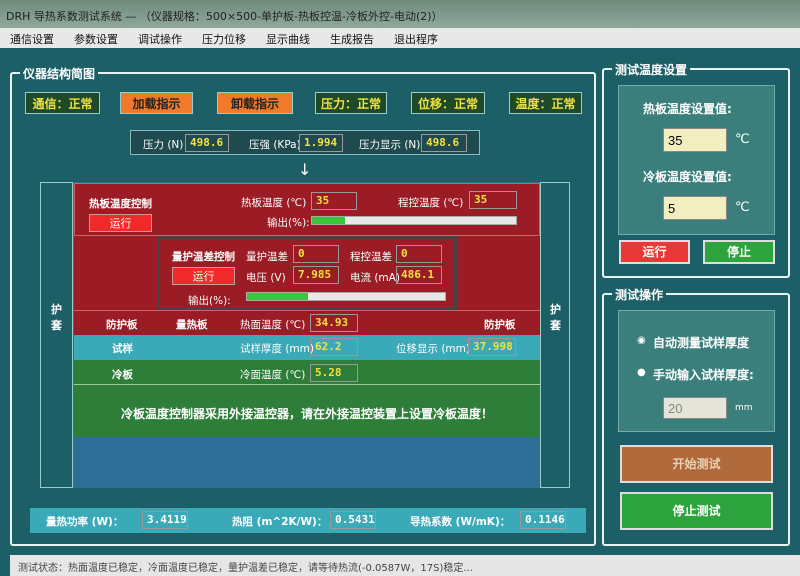 The width and height of the screenshot is (800, 576). What do you see at coordinates (351, 103) in the screenshot?
I see `indicator-pressure: 压力：正常` at bounding box center [351, 103].